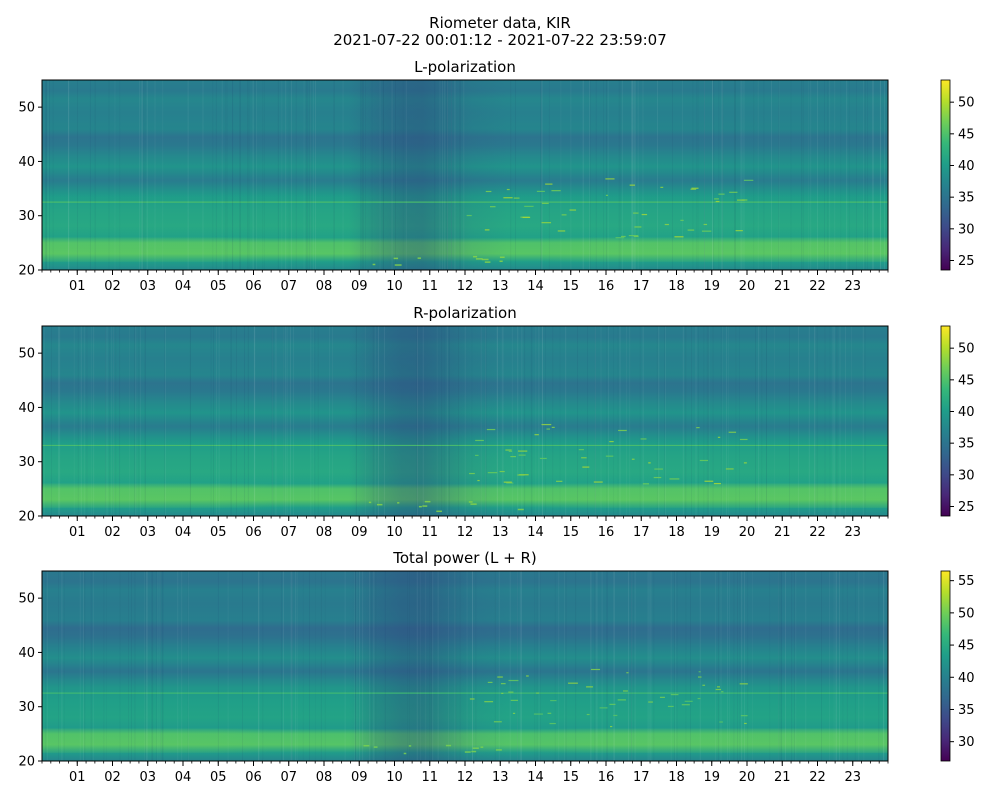 The height and width of the screenshot is (800, 1000). I want to click on colorbar, so click(945, 666).